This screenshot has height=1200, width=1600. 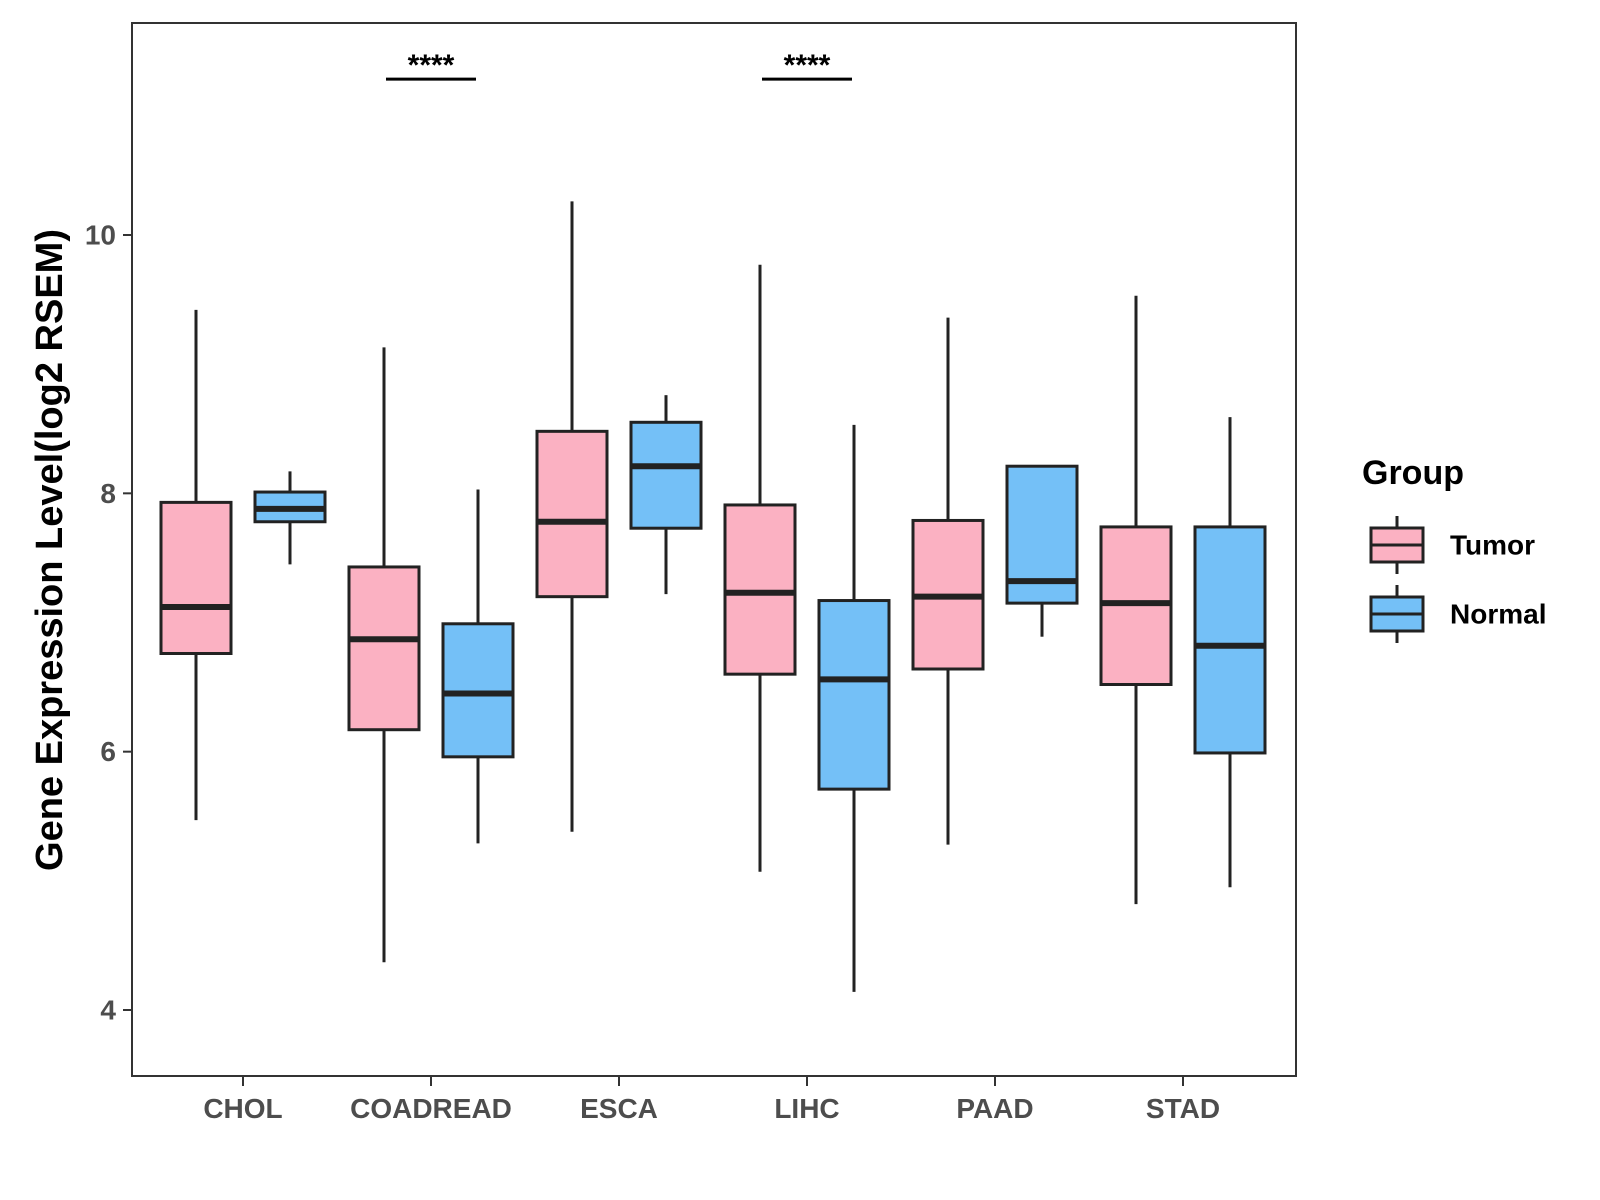 I want to click on x-tick-label: COADREAD, so click(x=431, y=1108).